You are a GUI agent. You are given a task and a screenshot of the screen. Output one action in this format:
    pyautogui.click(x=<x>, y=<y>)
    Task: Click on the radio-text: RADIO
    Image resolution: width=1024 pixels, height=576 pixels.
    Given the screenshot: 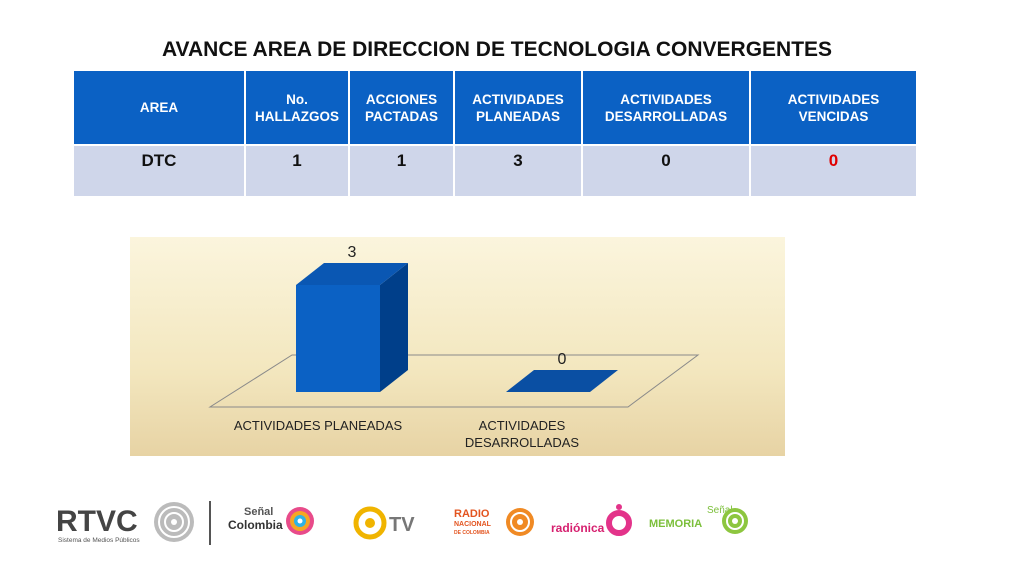 What is the action you would take?
    pyautogui.click(x=472, y=514)
    